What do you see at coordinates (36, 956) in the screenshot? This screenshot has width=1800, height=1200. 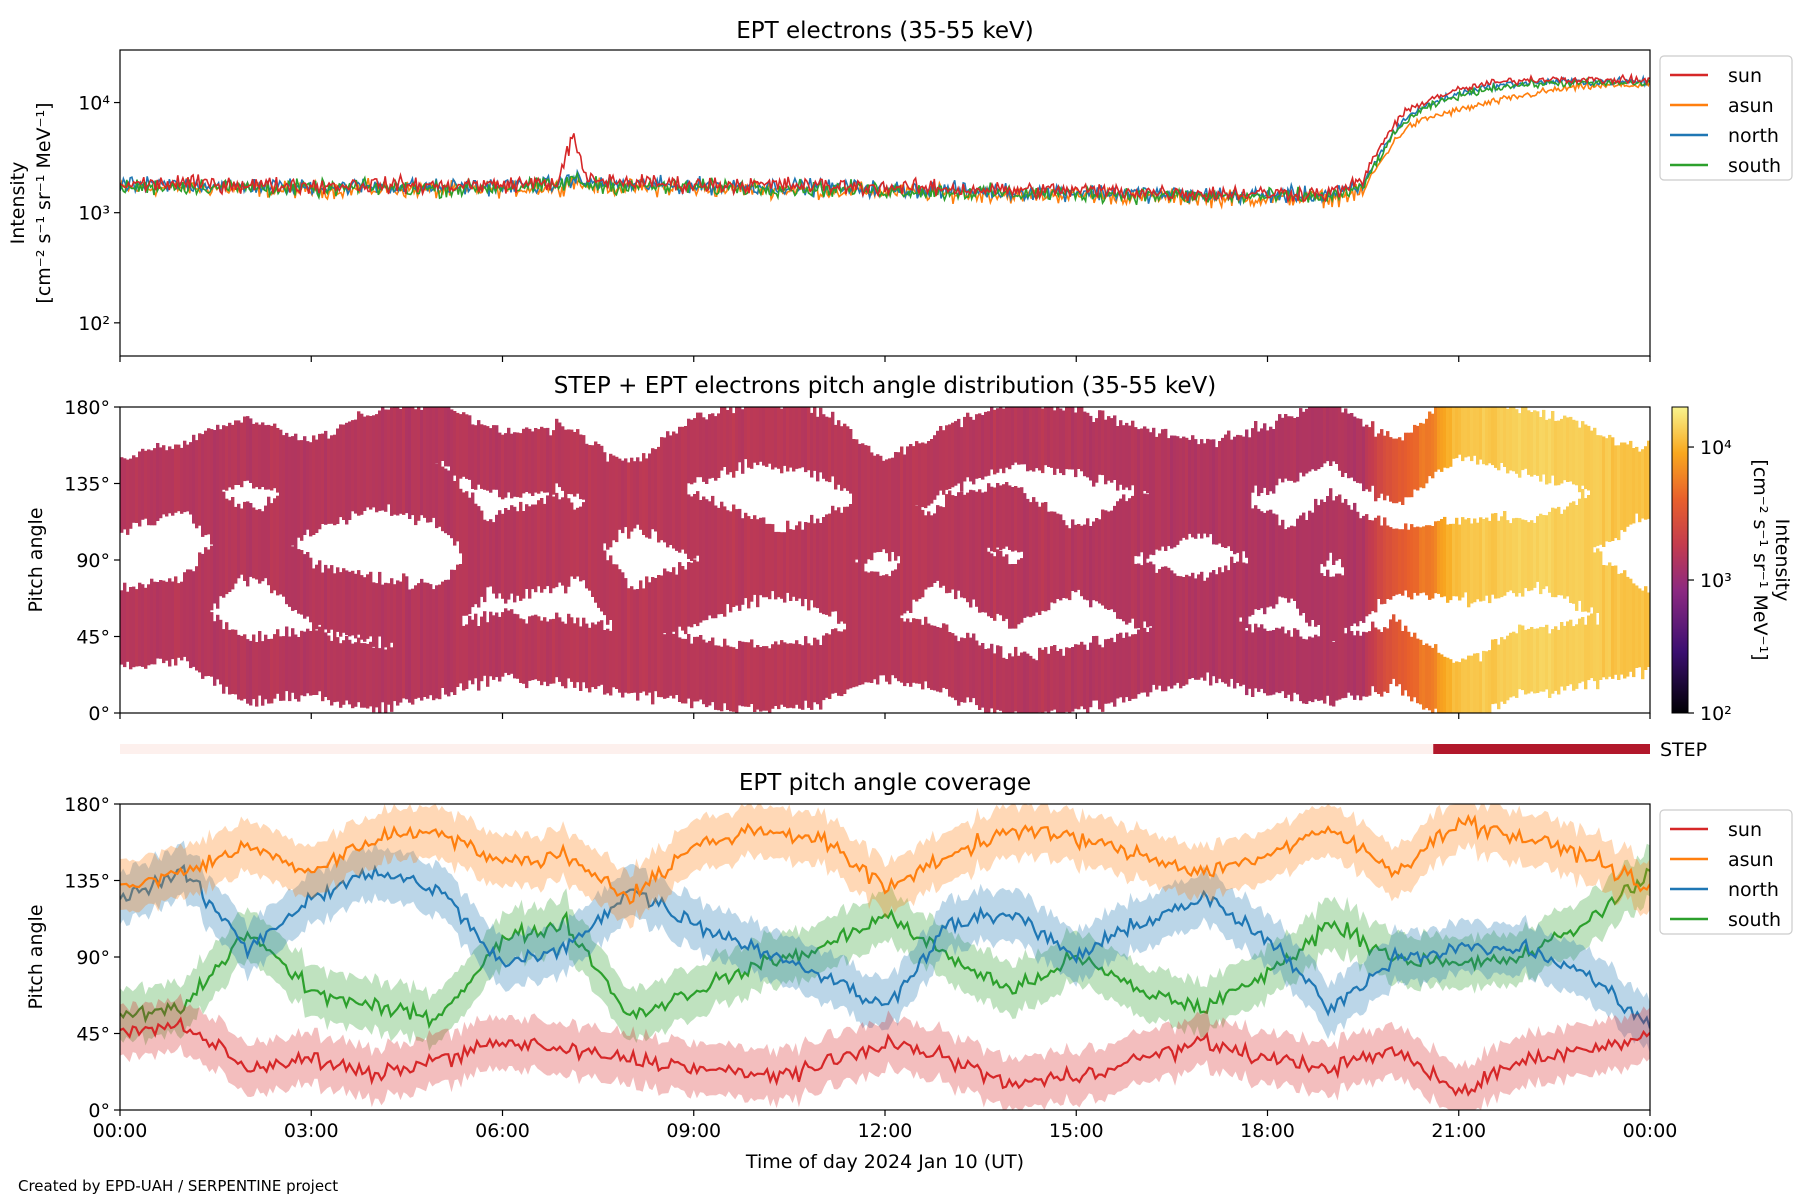 I see `panel4-ylabel: Pitch angle` at bounding box center [36, 956].